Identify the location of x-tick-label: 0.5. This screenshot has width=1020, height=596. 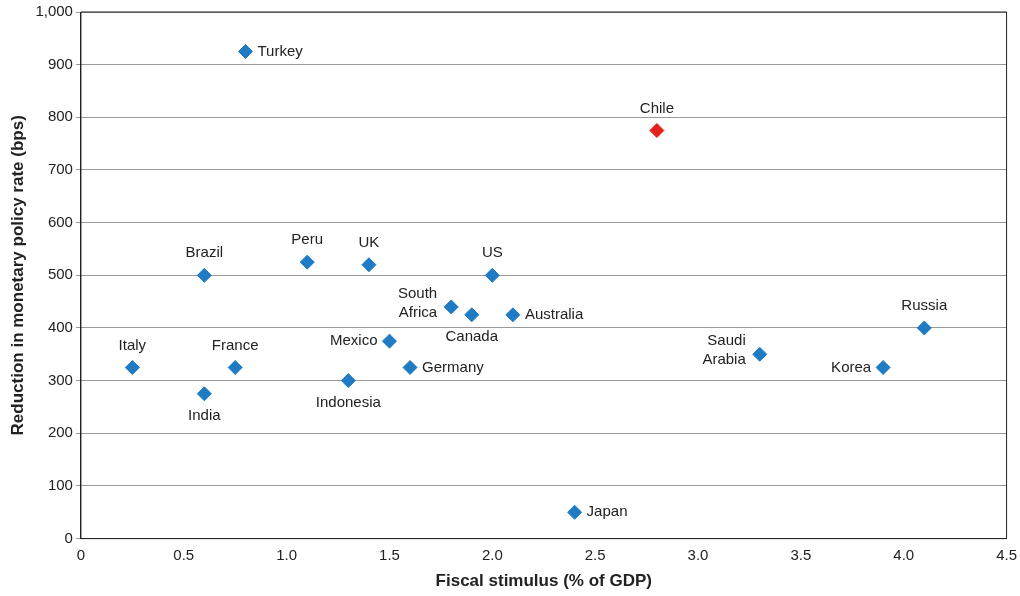
(184, 554).